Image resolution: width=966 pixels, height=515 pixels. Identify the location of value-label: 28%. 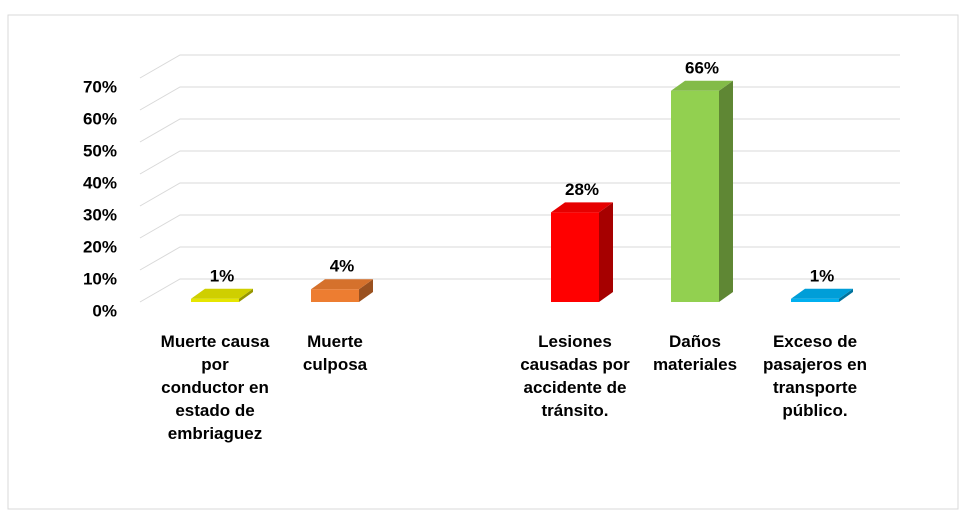
(582, 189).